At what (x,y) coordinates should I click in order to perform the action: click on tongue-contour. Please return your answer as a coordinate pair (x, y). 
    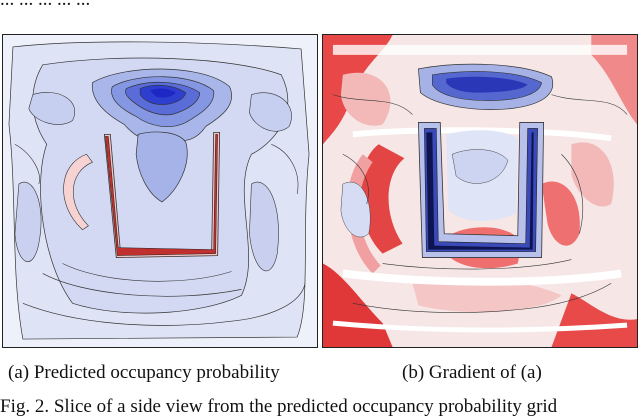
    Looking at the image, I should click on (161, 167).